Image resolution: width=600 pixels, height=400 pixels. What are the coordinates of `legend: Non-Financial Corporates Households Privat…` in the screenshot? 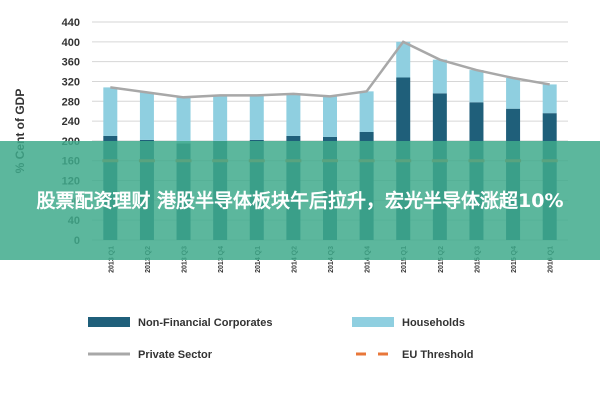 It's located at (281, 339).